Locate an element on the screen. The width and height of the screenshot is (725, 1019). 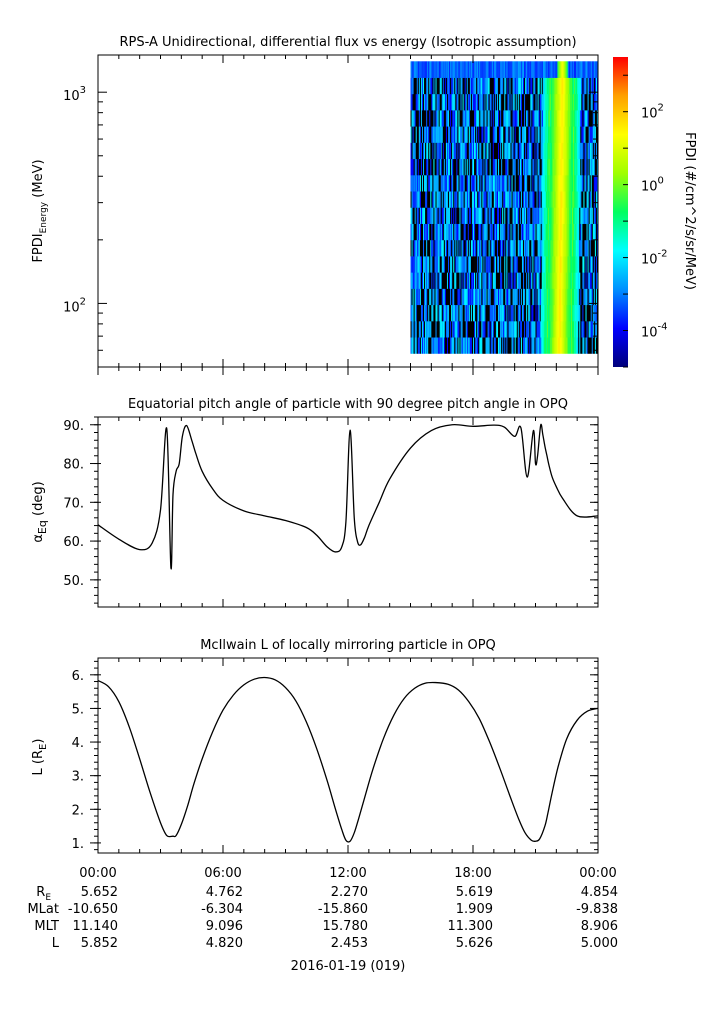
y-tick-label: 60. is located at coordinates (73, 542).